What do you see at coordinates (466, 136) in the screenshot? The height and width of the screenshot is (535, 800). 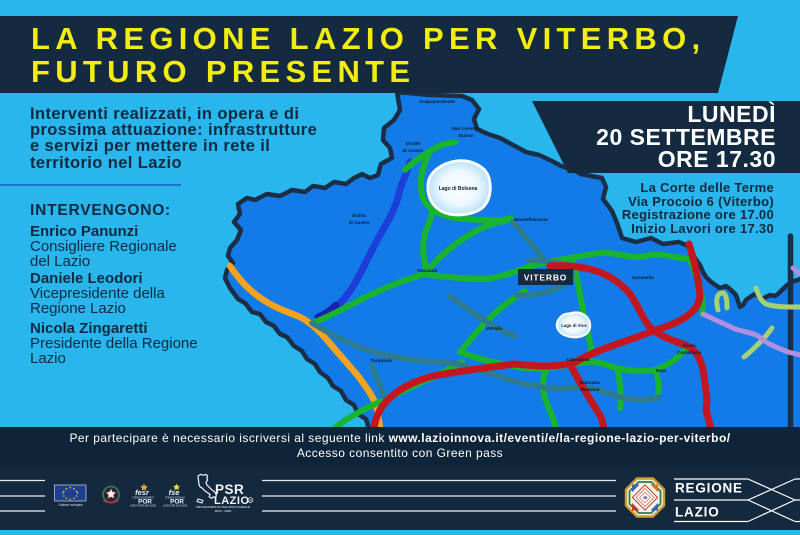 I see `svg-text: Nuovo` at bounding box center [466, 136].